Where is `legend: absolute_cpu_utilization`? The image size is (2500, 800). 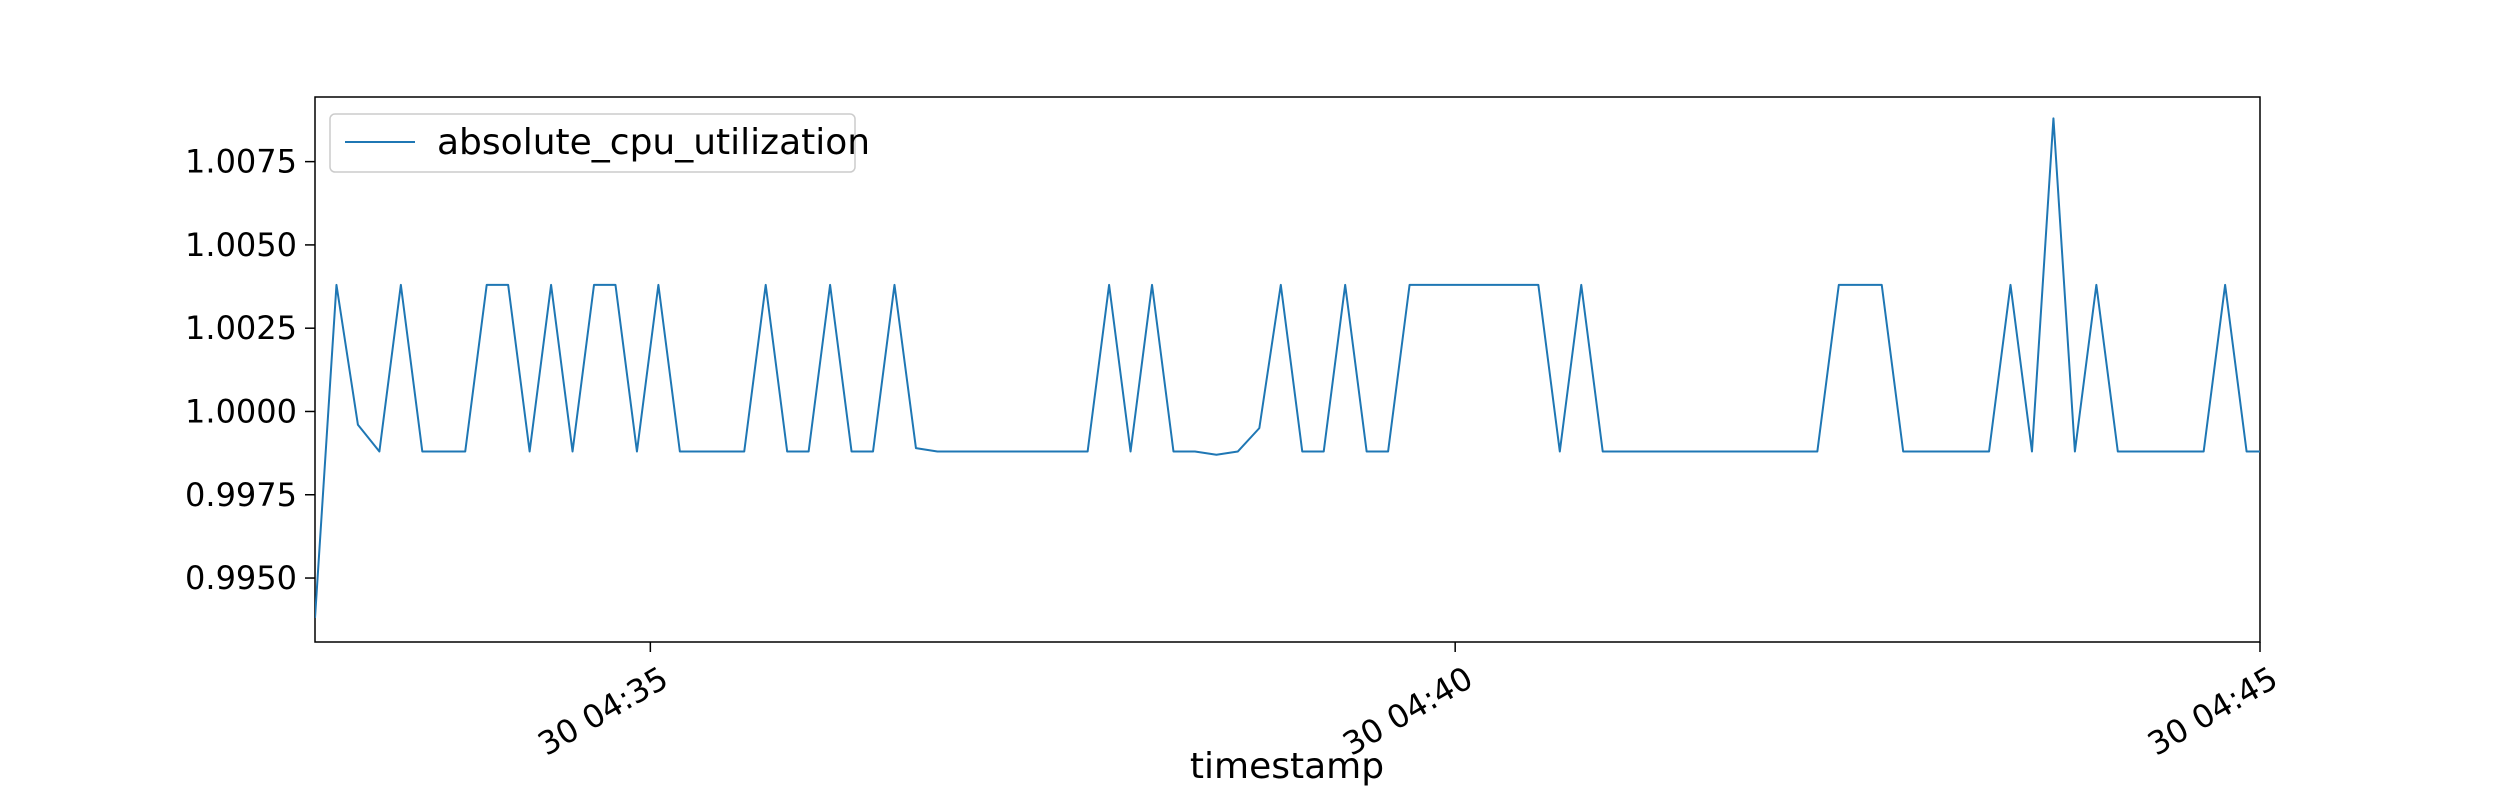
legend: absolute_cpu_utilization is located at coordinates (599, 143).